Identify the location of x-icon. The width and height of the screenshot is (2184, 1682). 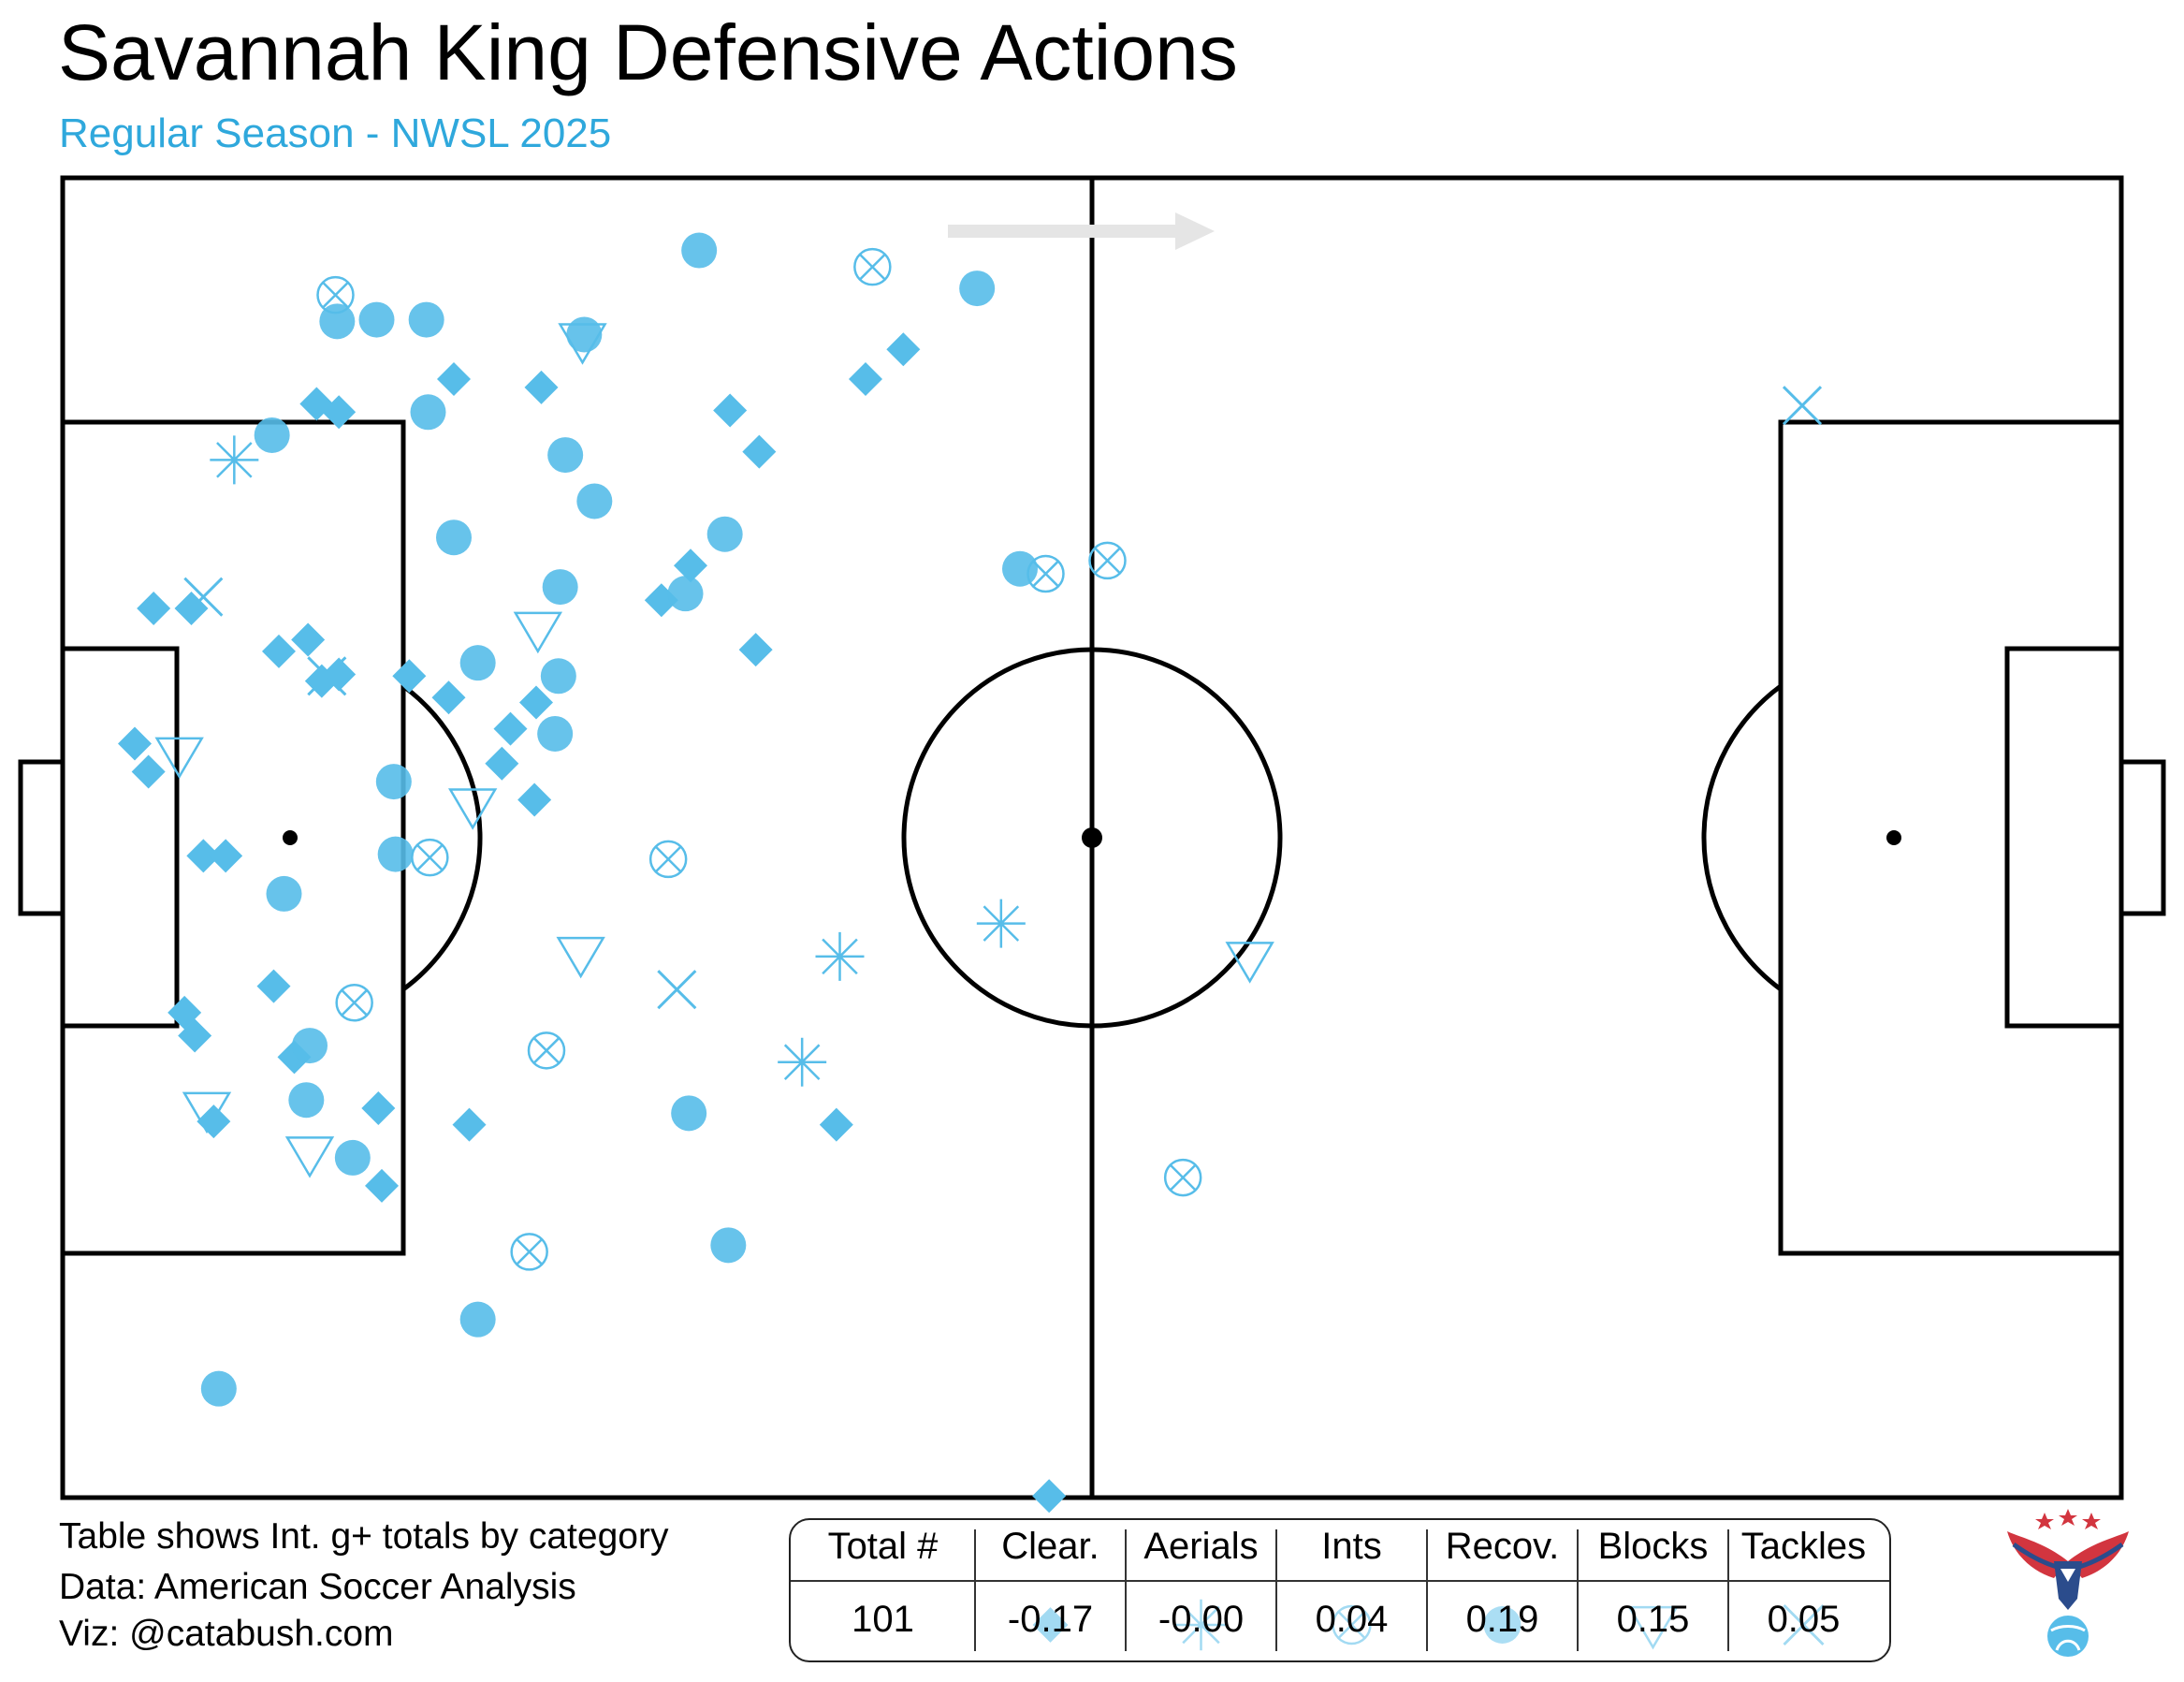
(1804, 1624).